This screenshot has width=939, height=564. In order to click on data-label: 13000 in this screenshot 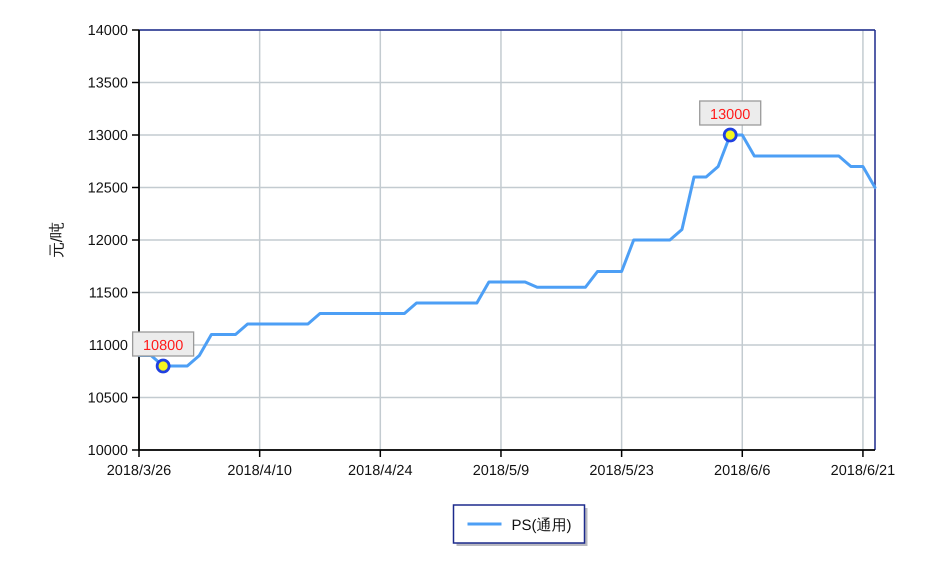, I will do `click(730, 115)`.